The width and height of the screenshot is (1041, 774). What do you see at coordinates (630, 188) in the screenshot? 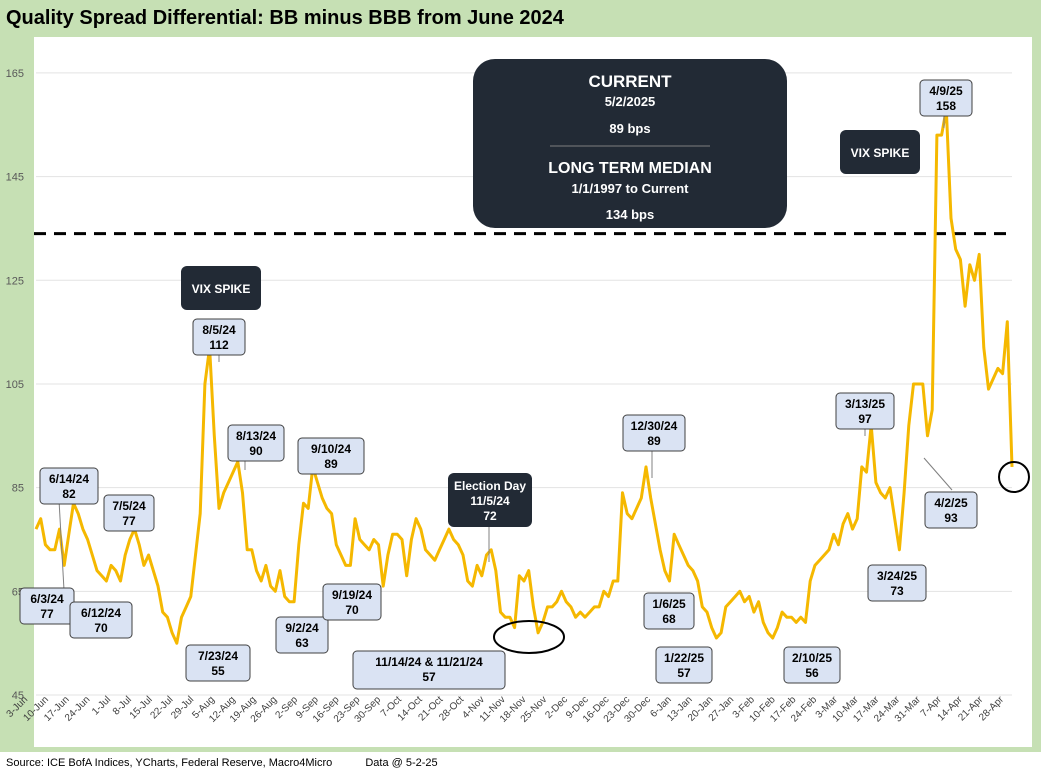
I see `median-range: 1/1/1997 to Current` at bounding box center [630, 188].